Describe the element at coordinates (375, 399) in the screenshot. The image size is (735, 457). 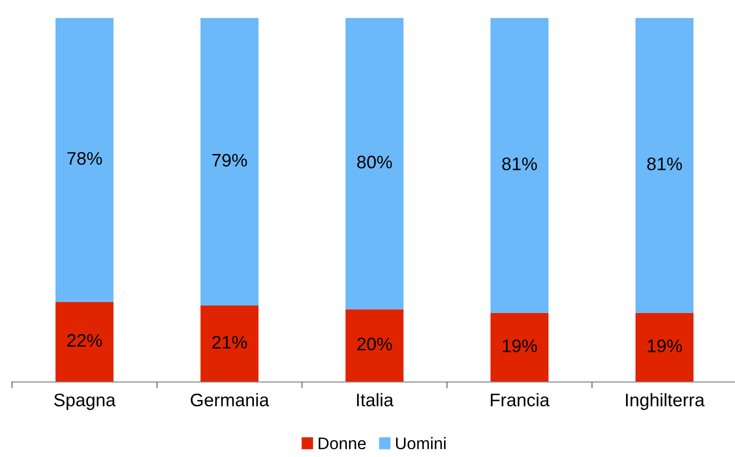
I see `x-tick-label: Italia` at that location.